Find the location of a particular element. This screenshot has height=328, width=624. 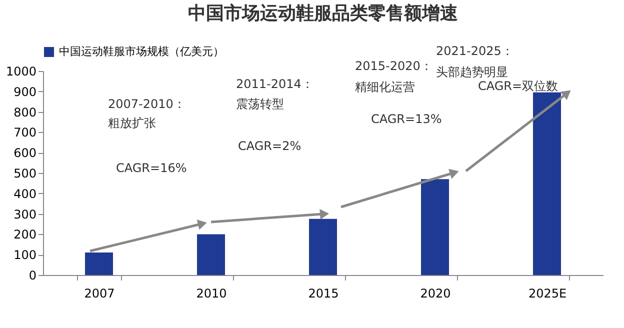

y-tick-label: 600 is located at coordinates (25, 153).